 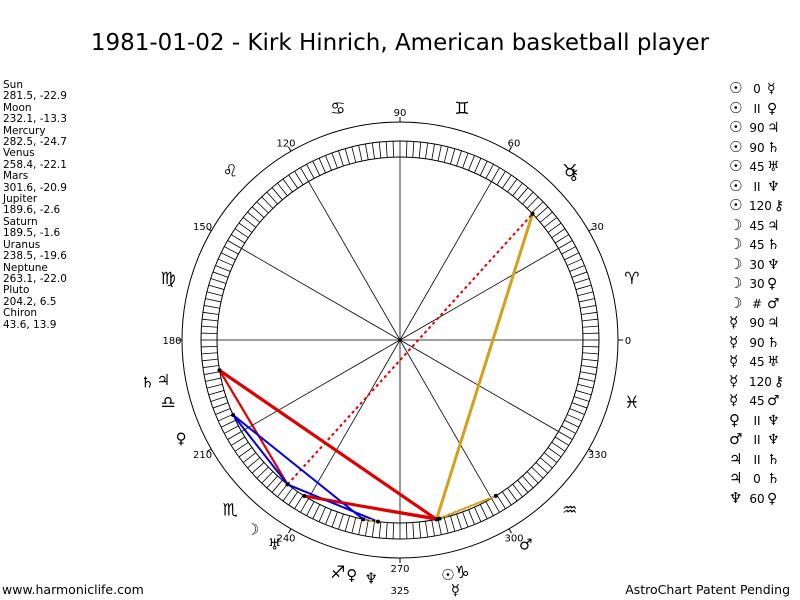 I want to click on aspect-line-mercury-mars, so click(x=468, y=507).